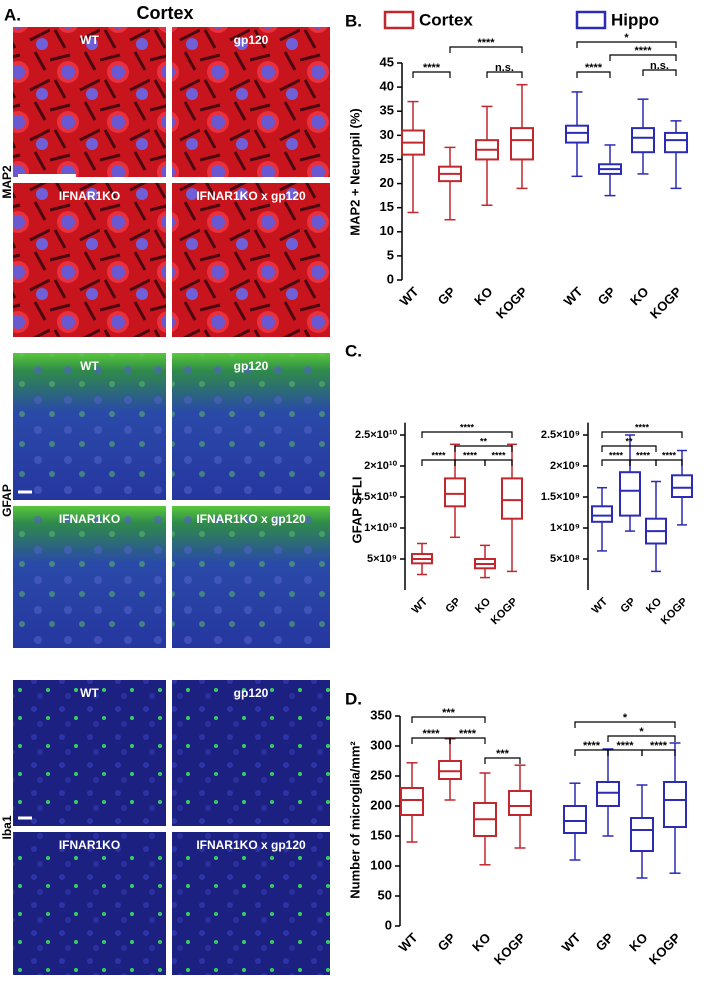 The width and height of the screenshot is (709, 990). Describe the element at coordinates (446, 19) in the screenshot. I see `legend-label: Cortex` at that location.